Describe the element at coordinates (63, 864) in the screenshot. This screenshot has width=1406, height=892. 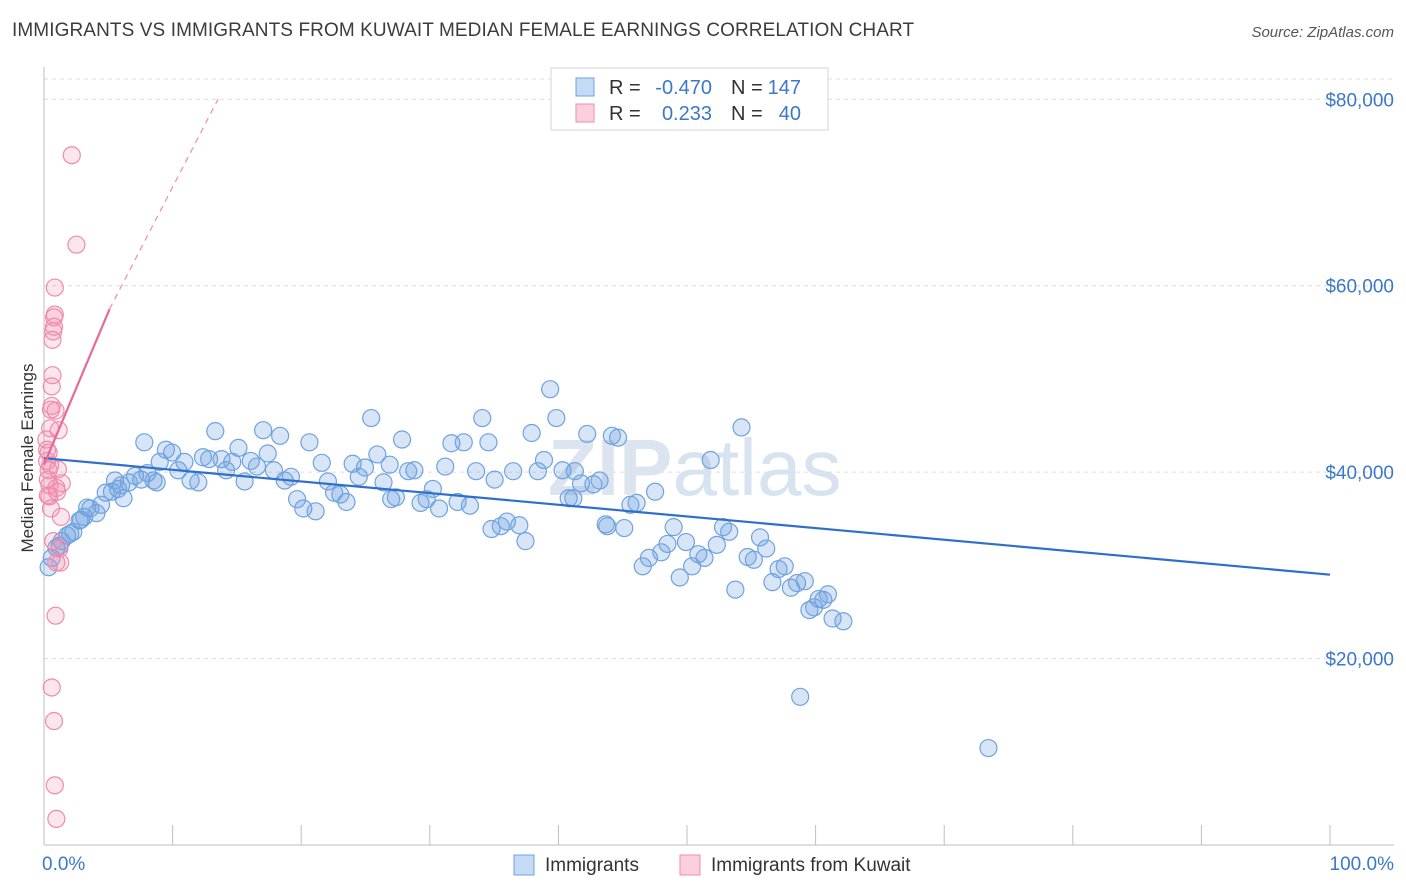
I see `x-tick-label: 0.0%` at that location.